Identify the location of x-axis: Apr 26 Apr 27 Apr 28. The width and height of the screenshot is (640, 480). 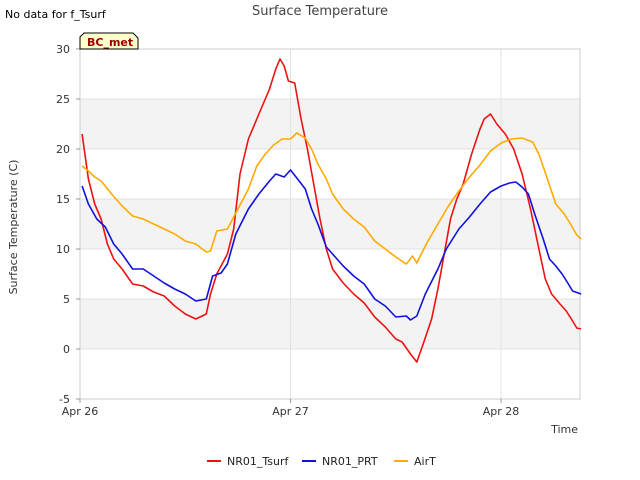
(291, 408).